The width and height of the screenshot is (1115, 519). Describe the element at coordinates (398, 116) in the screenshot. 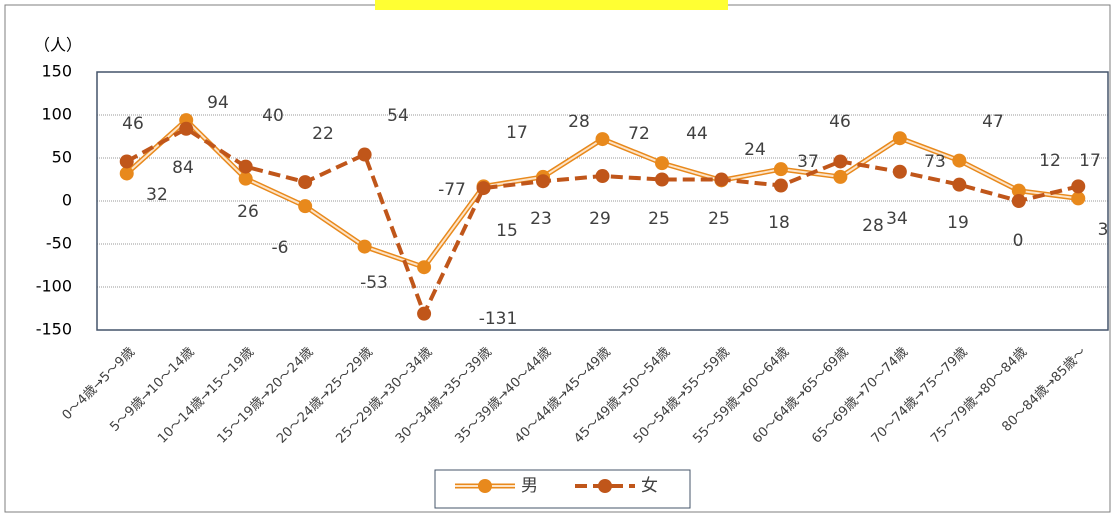

I see `data-label: 54` at that location.